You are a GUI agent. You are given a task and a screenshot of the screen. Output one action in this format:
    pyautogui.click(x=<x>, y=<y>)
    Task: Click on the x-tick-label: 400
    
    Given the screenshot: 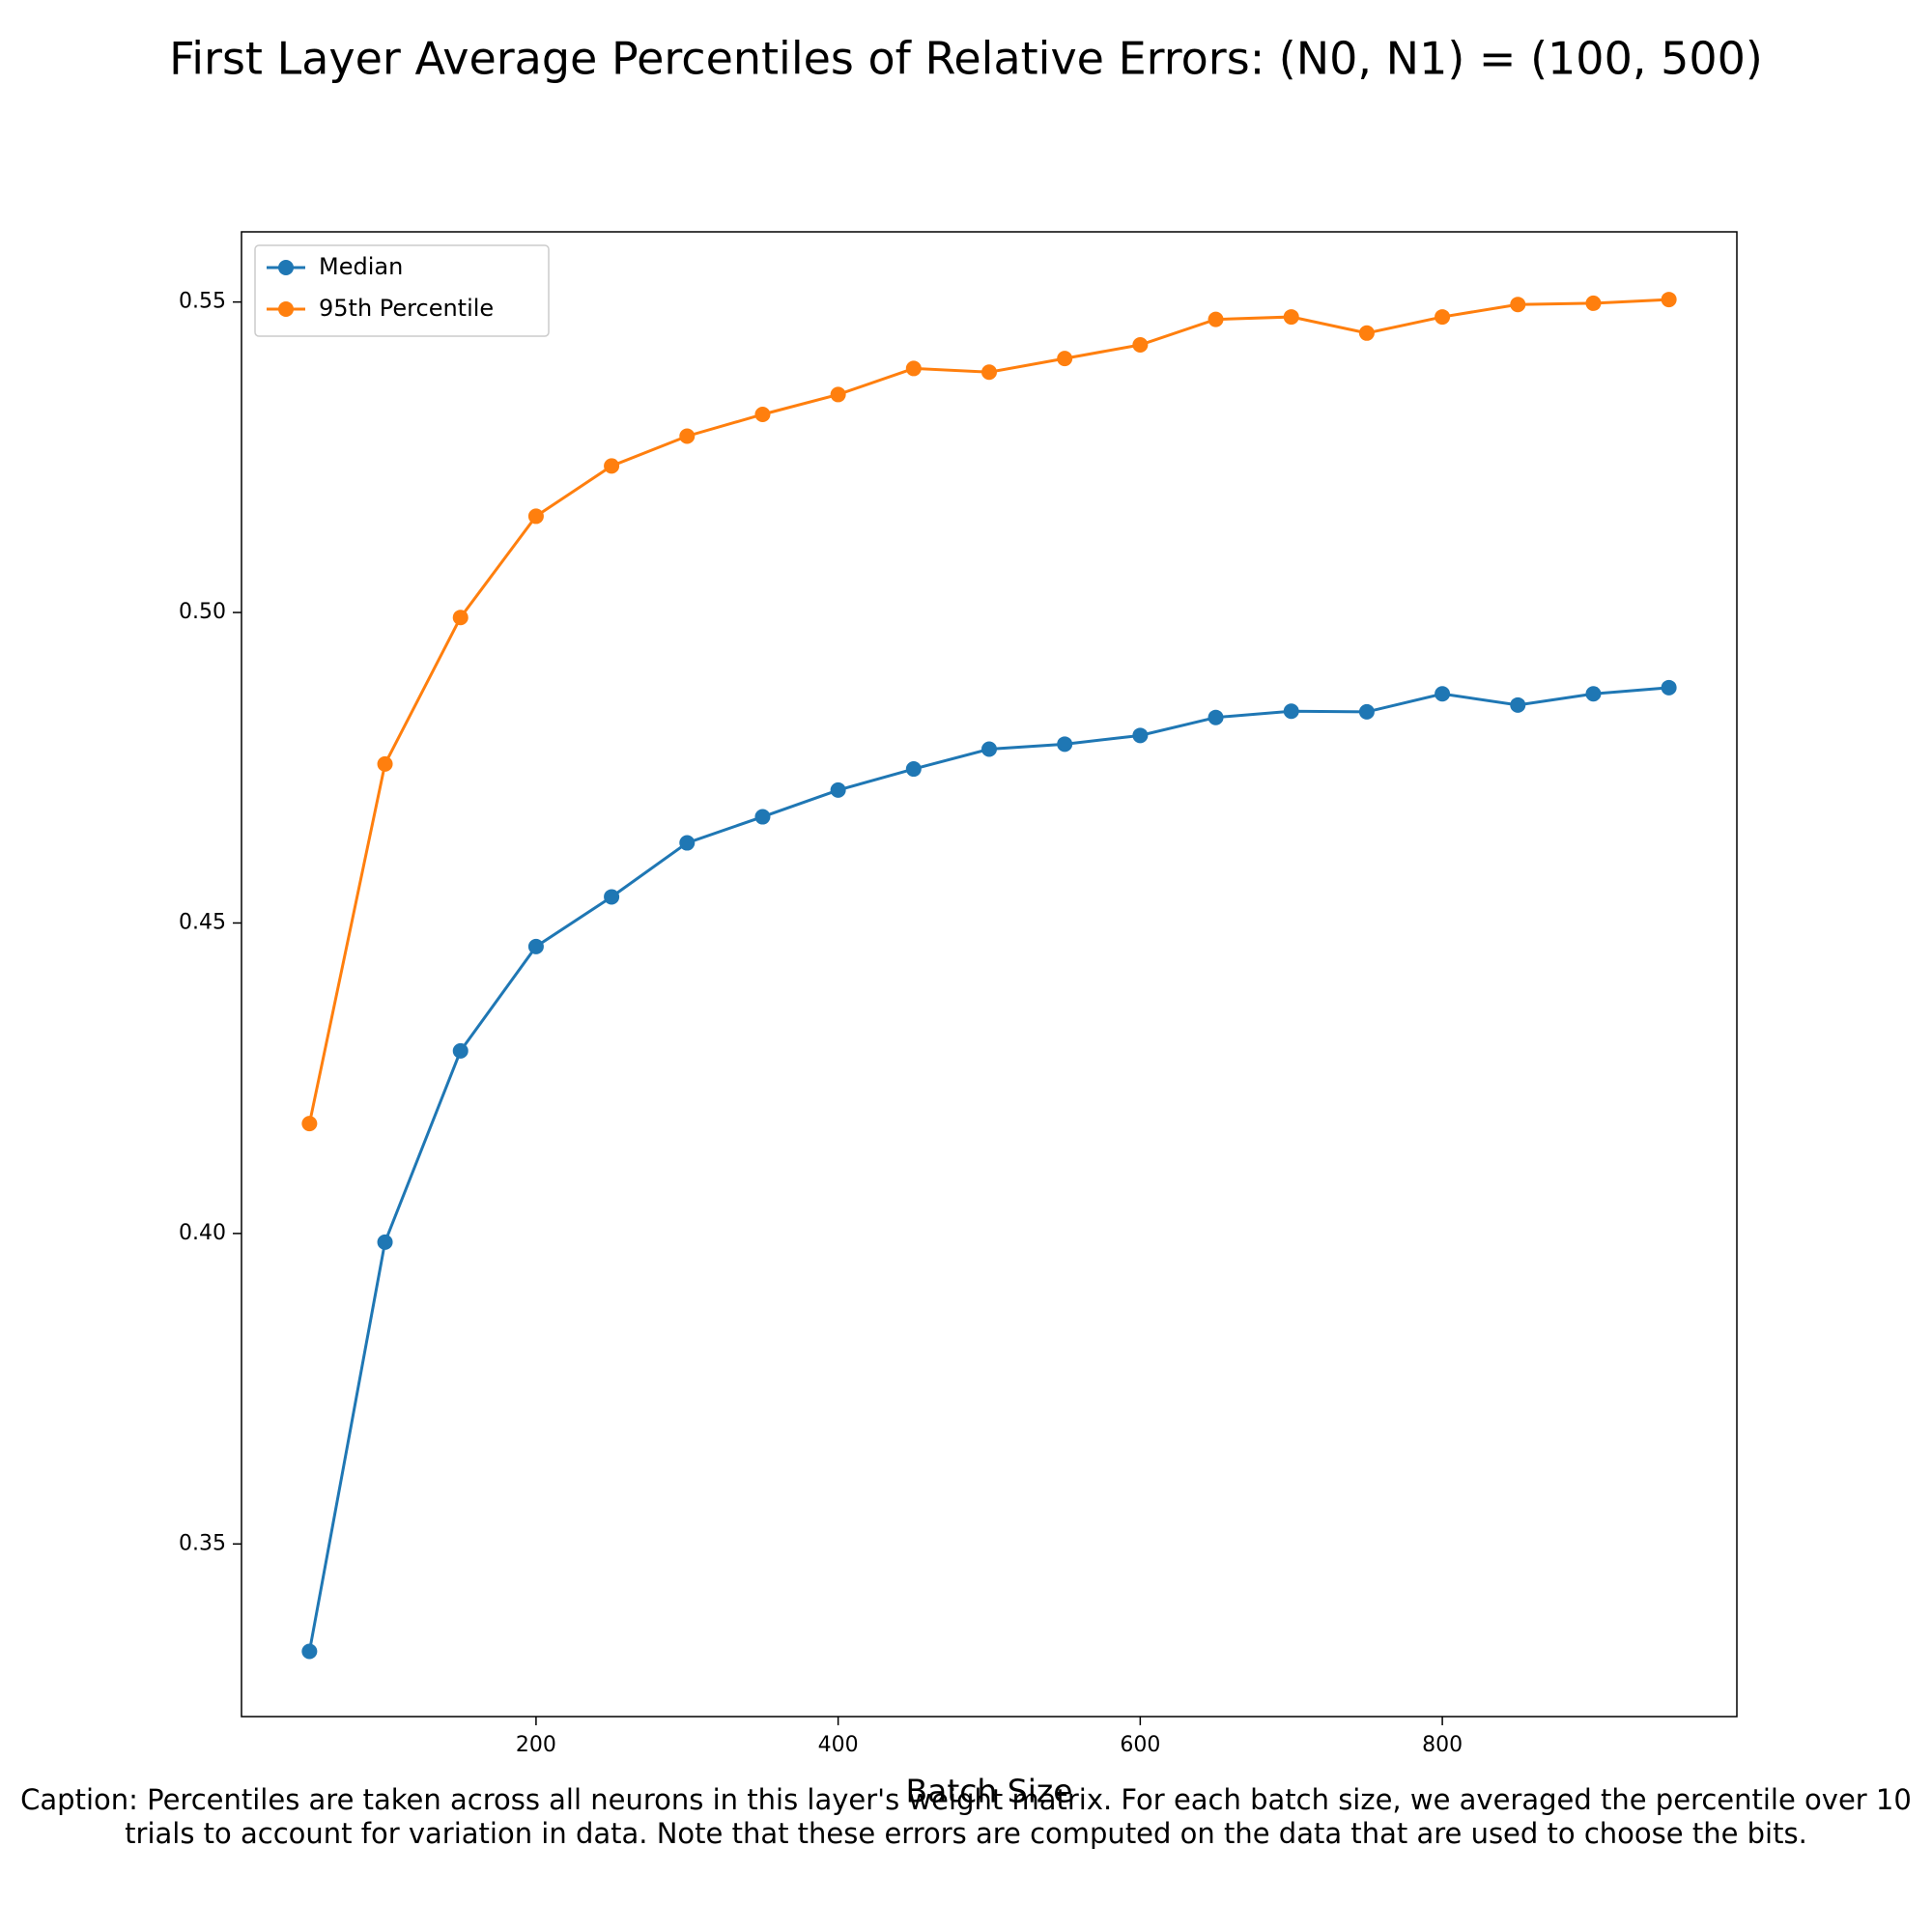 What is the action you would take?
    pyautogui.click(x=838, y=1745)
    